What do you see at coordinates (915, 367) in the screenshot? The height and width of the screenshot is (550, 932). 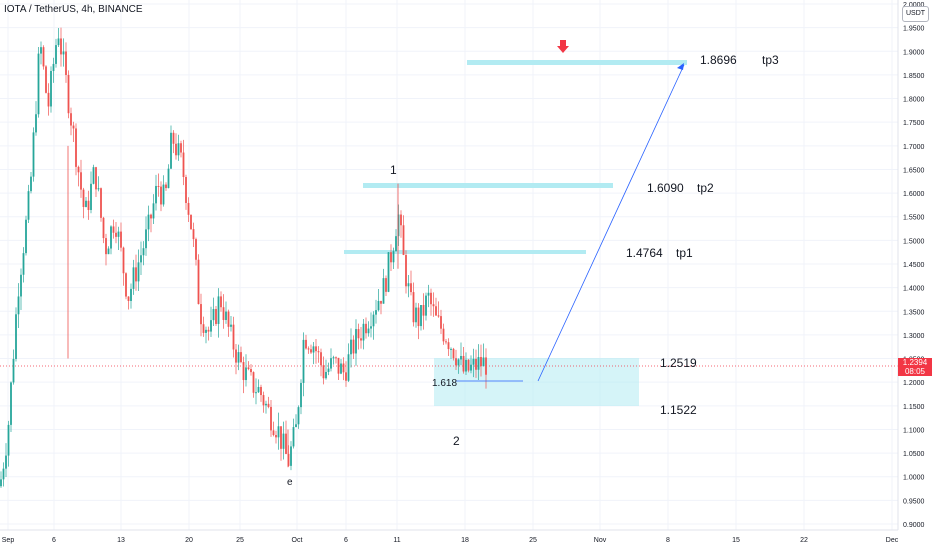 I see `last-price-tag: 1.2394 08:05` at bounding box center [915, 367].